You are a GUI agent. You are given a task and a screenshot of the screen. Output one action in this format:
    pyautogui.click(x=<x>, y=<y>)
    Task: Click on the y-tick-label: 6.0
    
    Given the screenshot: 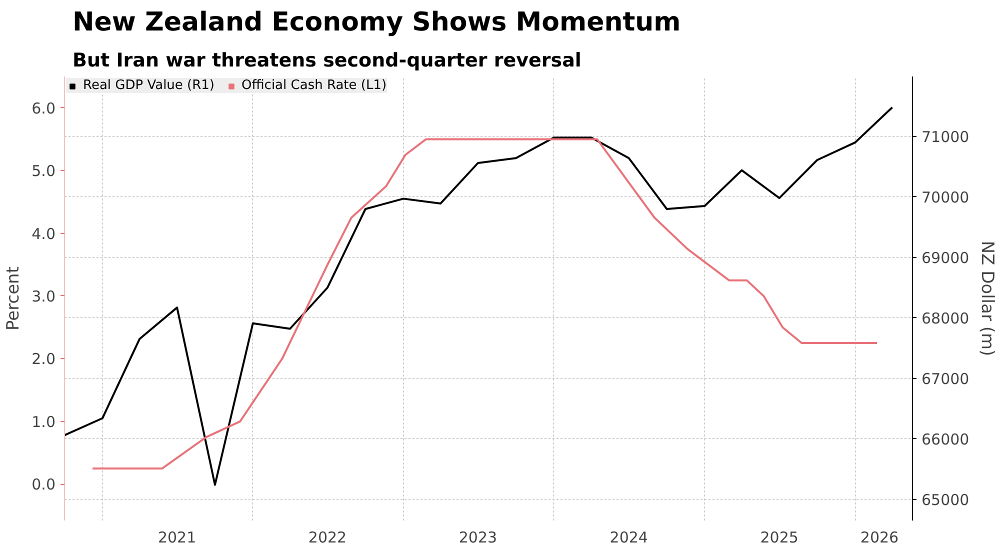 What is the action you would take?
    pyautogui.click(x=44, y=108)
    